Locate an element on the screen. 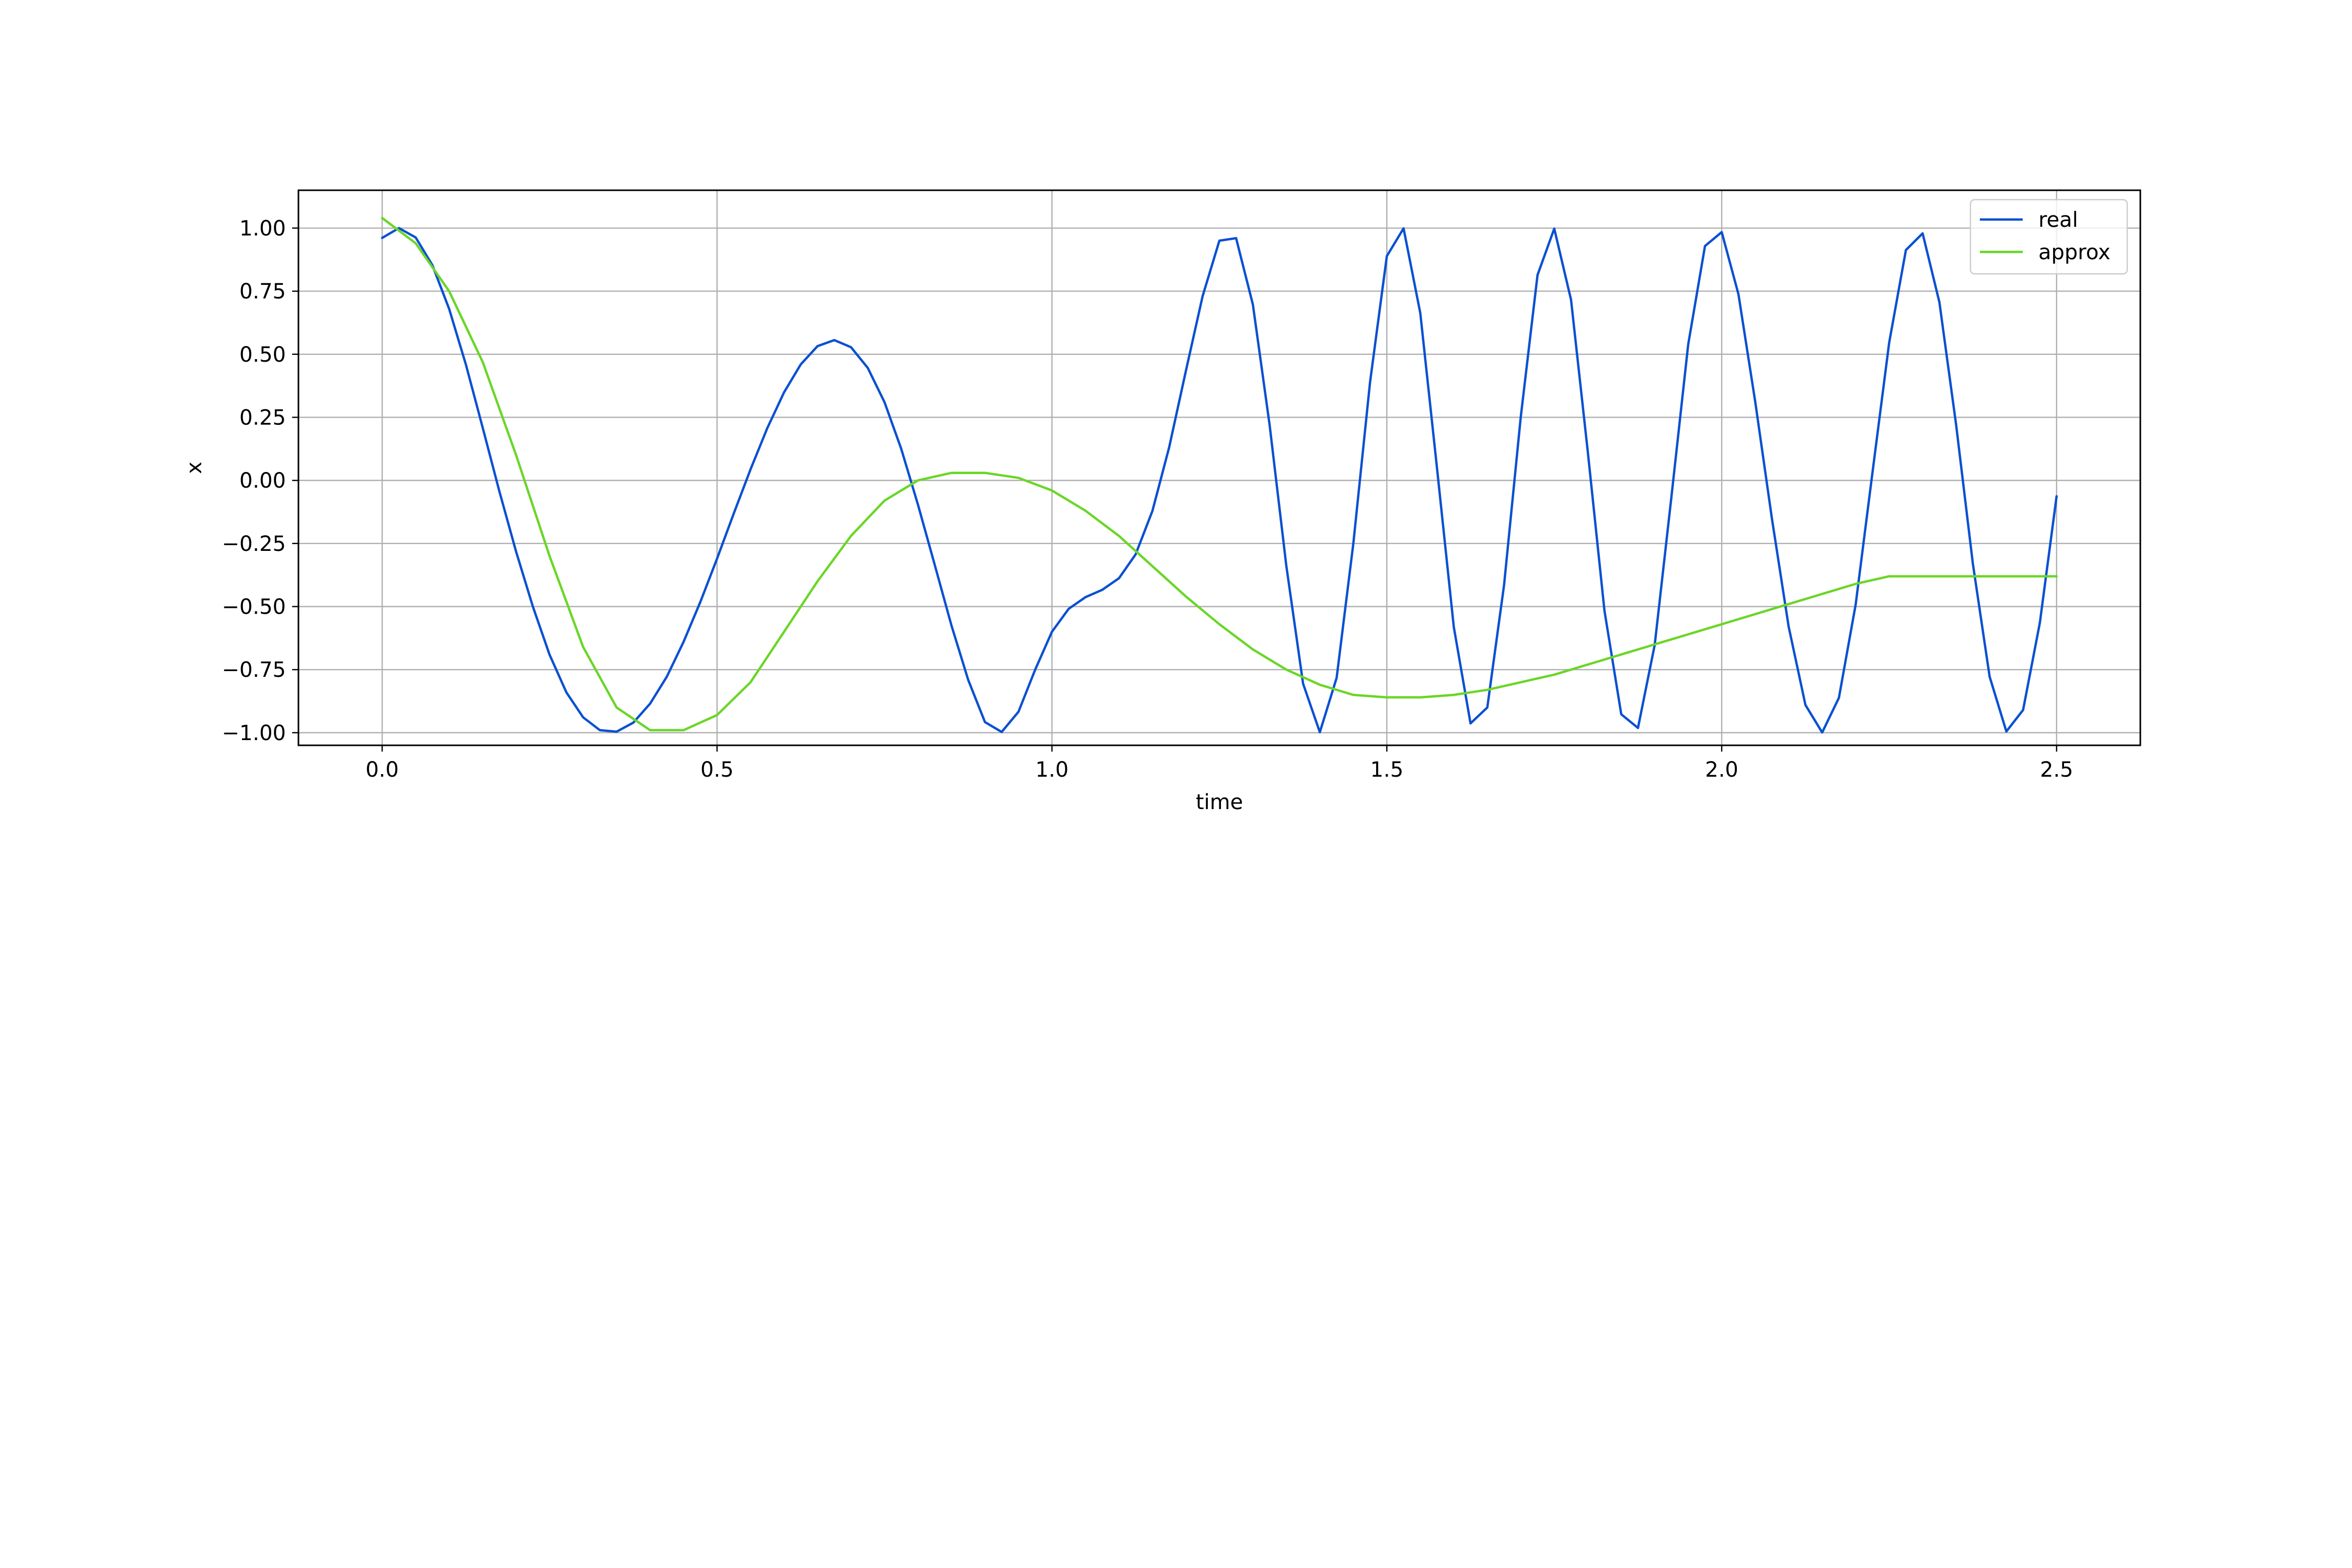 The height and width of the screenshot is (1568, 2352). x-tick-label: 0.0 is located at coordinates (382, 770).